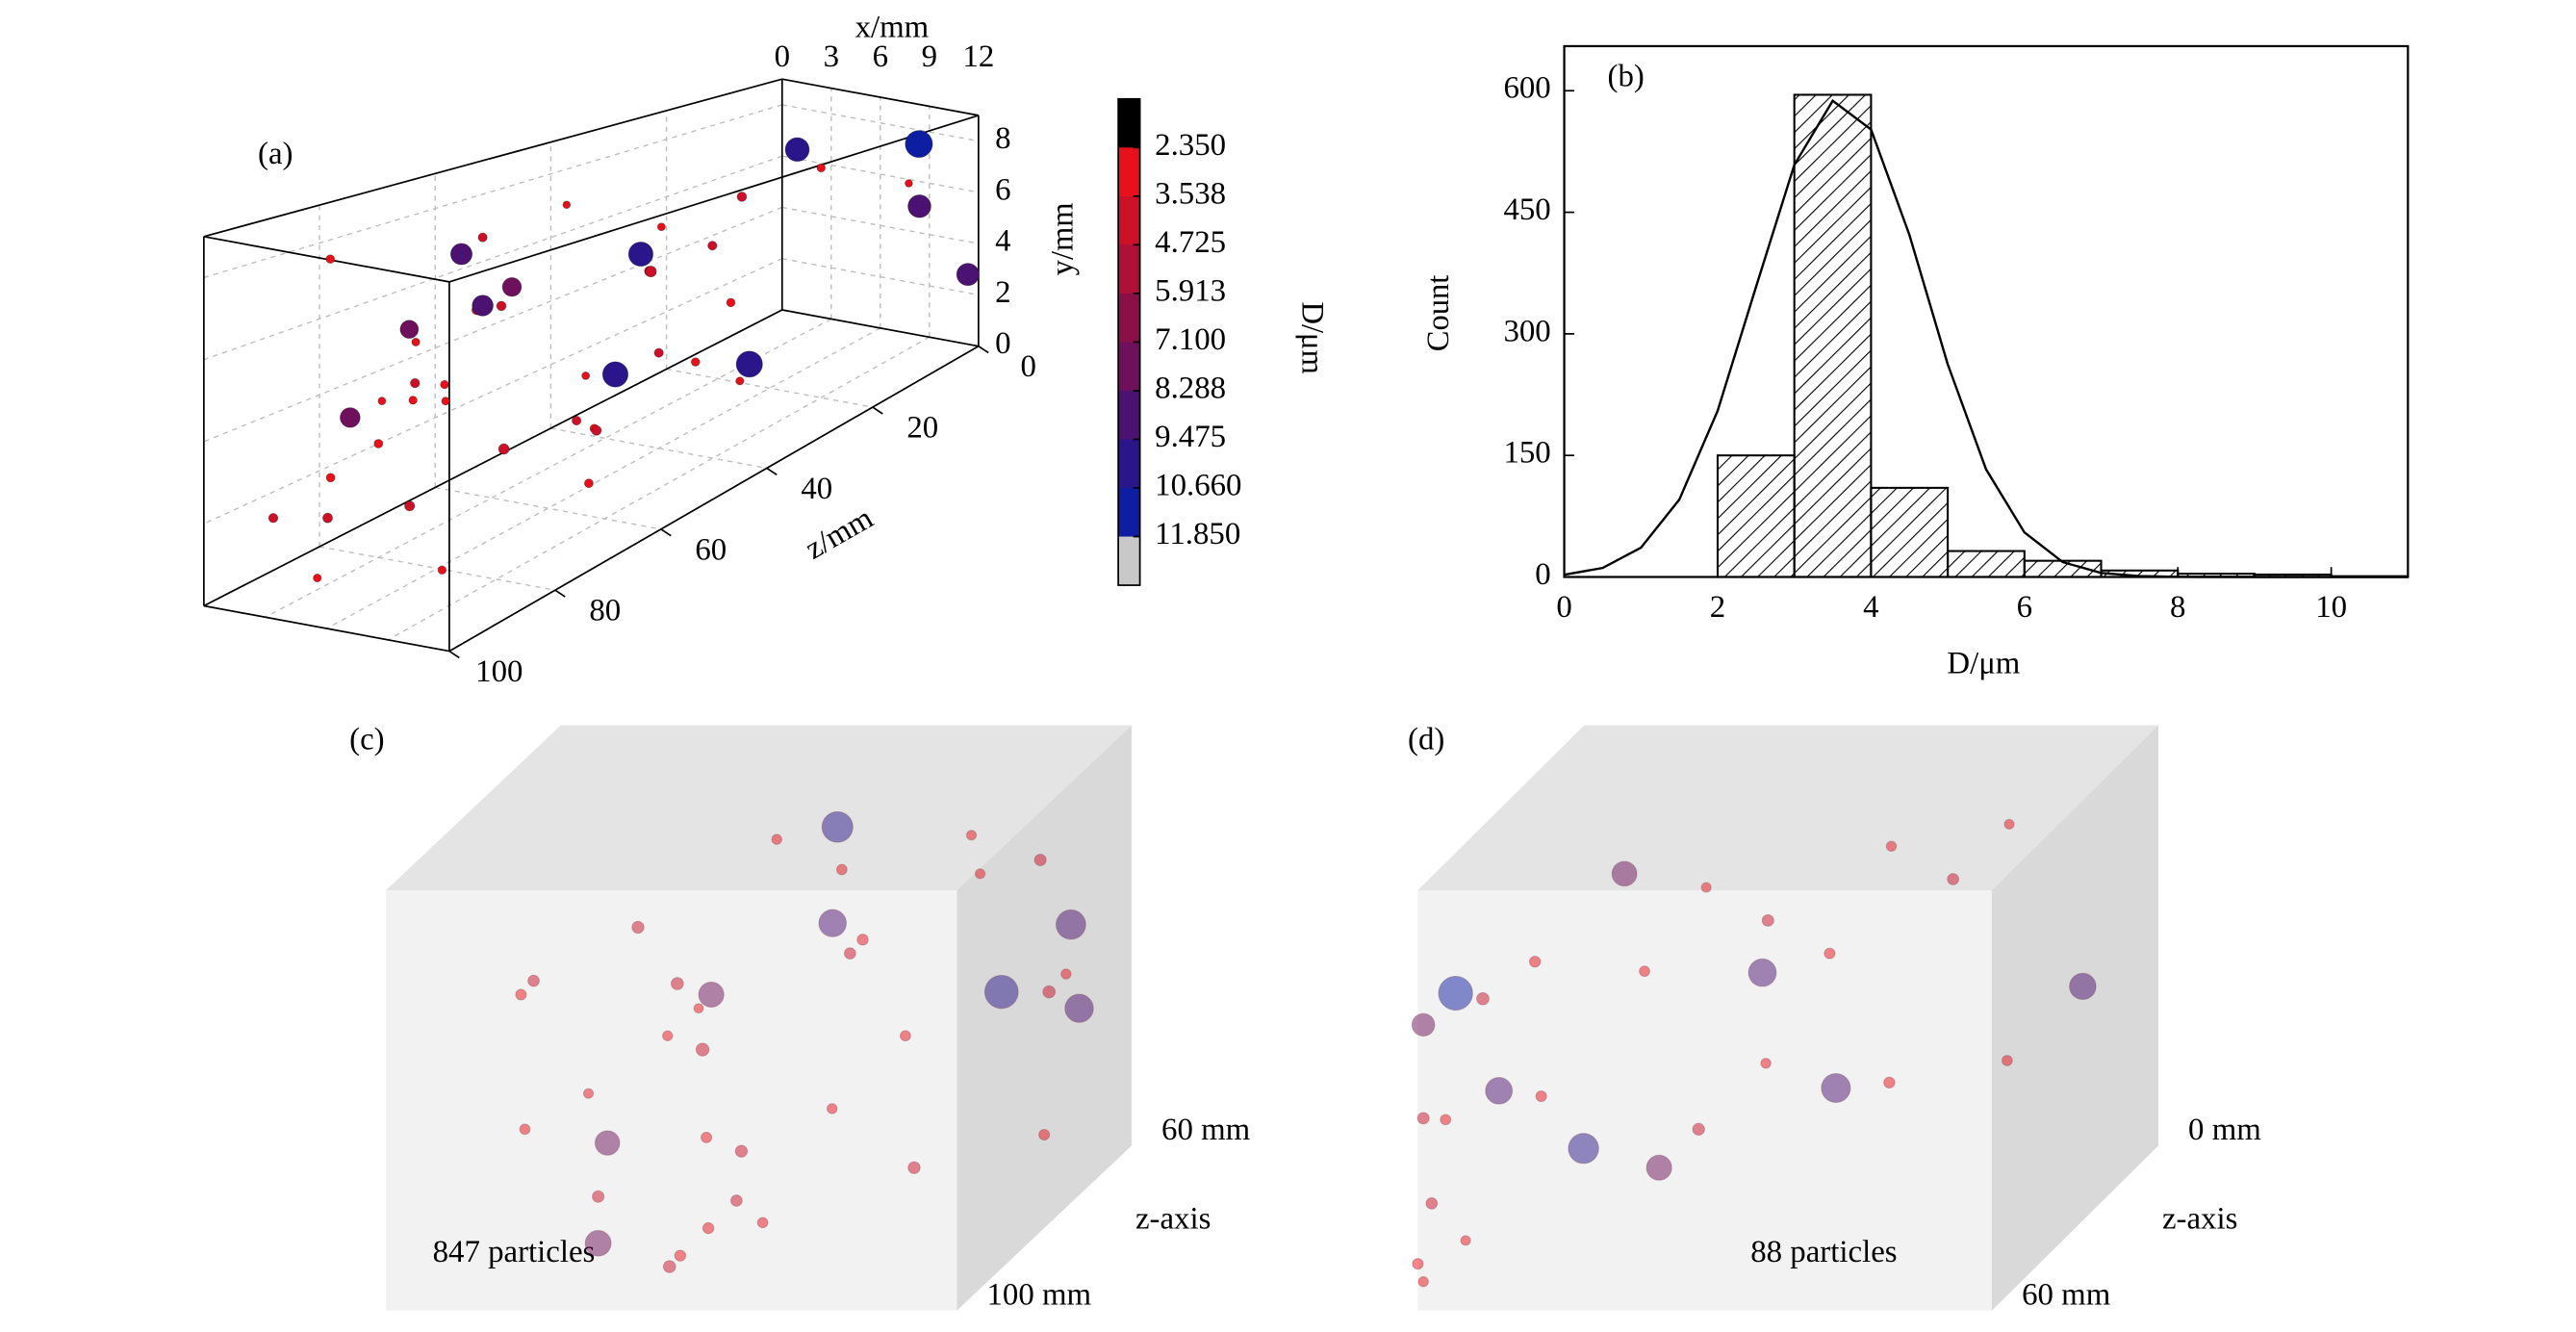 The height and width of the screenshot is (1332, 2576). I want to click on colorbar-tick-label: 7.100, so click(1190, 339).